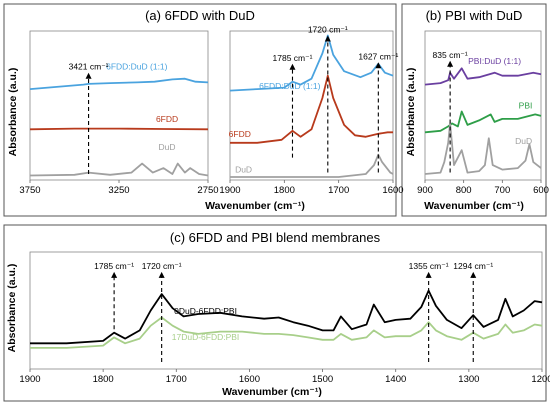 The width and height of the screenshot is (550, 405). I want to click on series-label-b-1: PBI, so click(526, 105).